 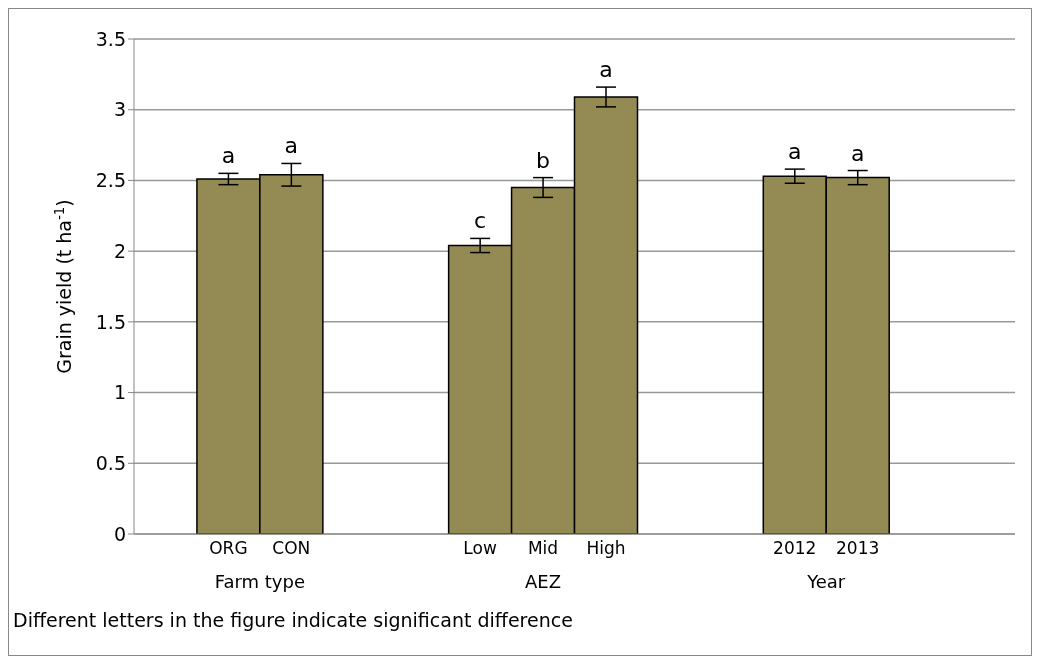 What do you see at coordinates (543, 548) in the screenshot?
I see `x-tick-label: Mid` at bounding box center [543, 548].